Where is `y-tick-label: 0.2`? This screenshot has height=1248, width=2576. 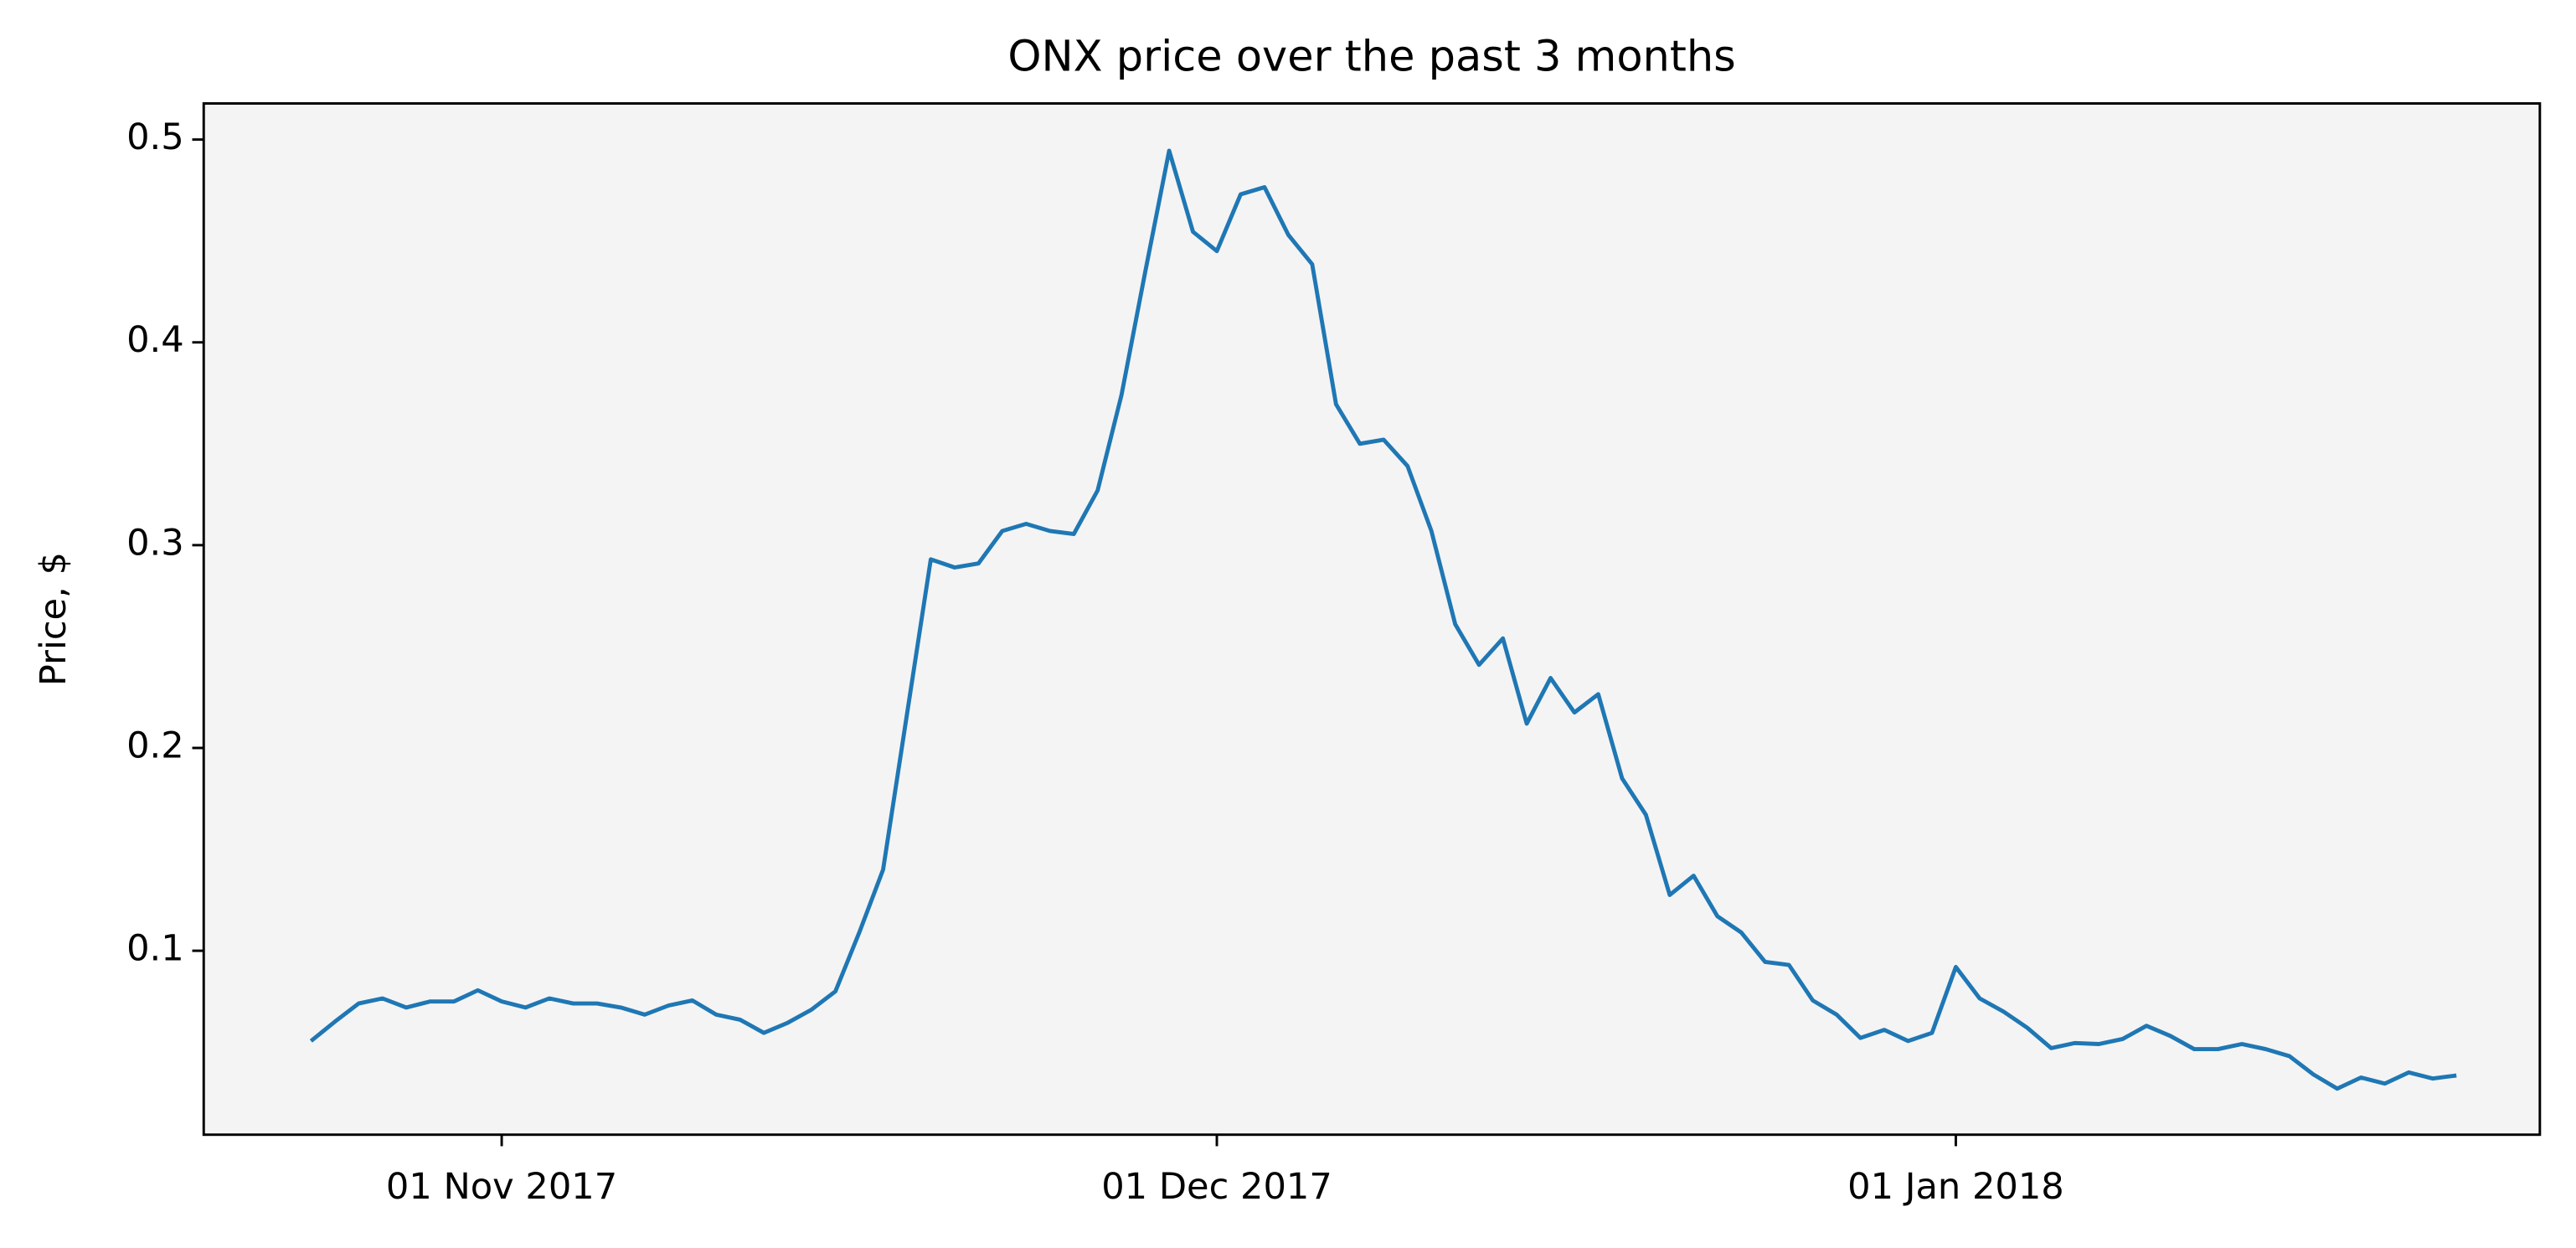
y-tick-label: 0.2 is located at coordinates (155, 746).